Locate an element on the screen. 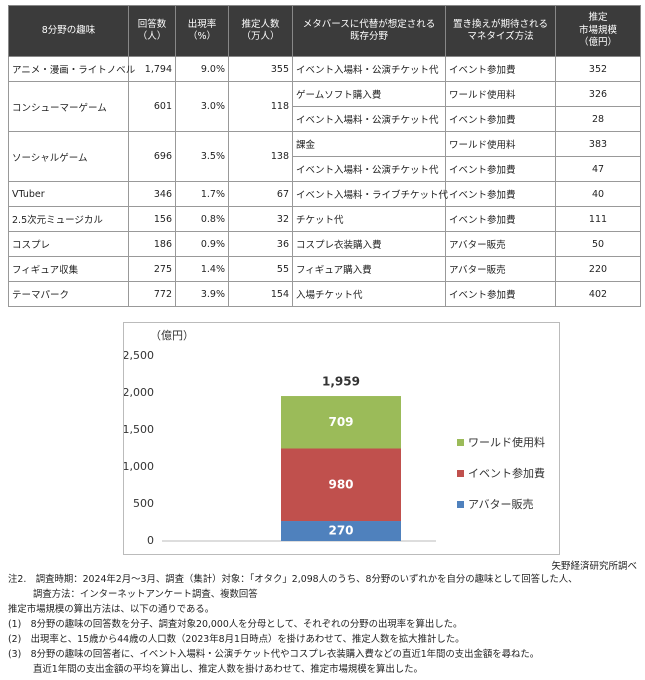 Image resolution: width=645 pixels, height=680 pixels. field-cell: ゲームソフト購入費 is located at coordinates (369, 94).